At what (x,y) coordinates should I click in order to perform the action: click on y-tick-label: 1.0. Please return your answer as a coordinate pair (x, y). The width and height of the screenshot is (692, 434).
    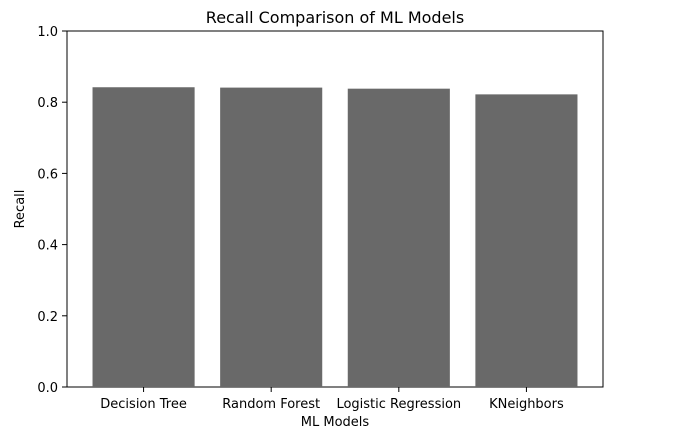
    Looking at the image, I should click on (47, 32).